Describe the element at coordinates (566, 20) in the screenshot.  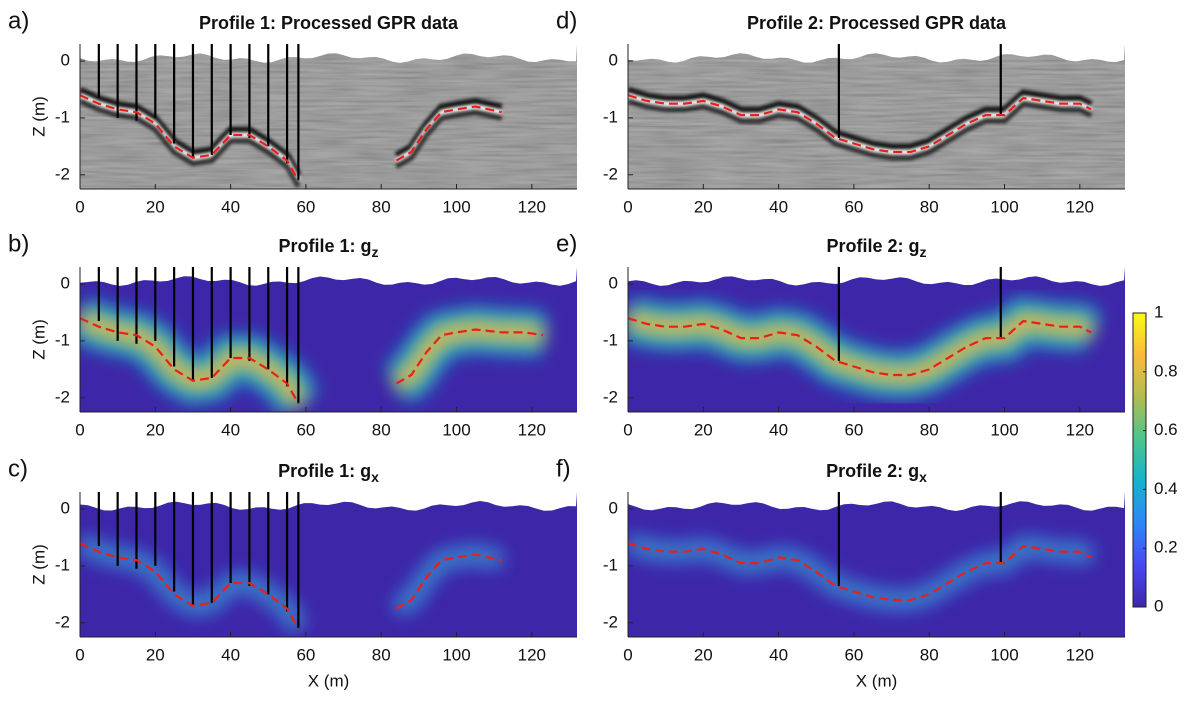
I see `panel-label: d)` at that location.